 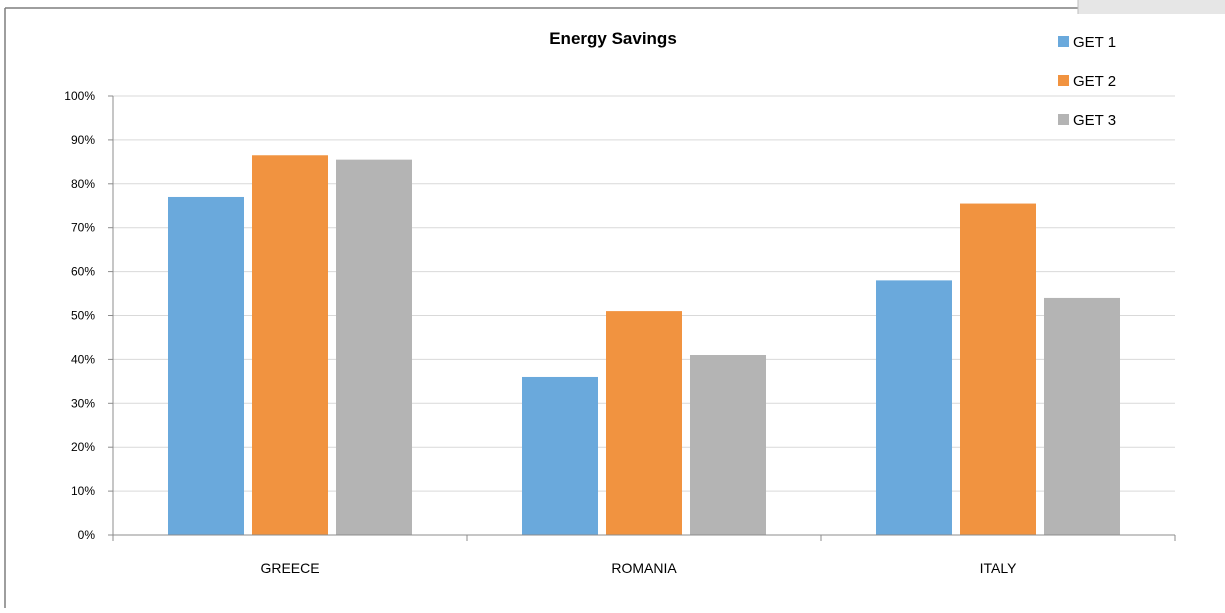 I want to click on chart-title: Energy Savings, so click(x=613, y=38).